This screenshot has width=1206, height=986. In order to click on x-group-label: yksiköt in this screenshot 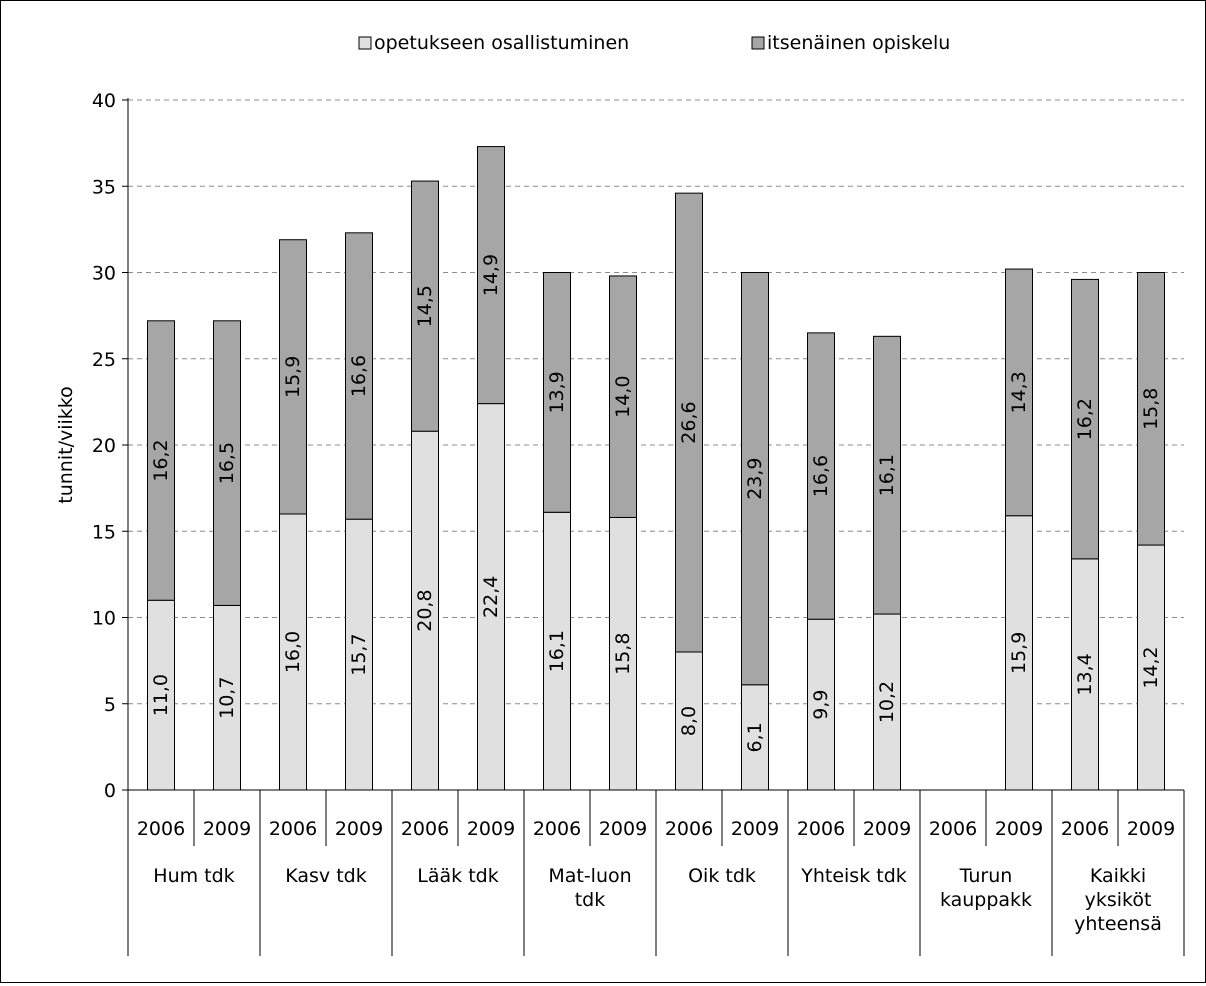, I will do `click(1118, 900)`.